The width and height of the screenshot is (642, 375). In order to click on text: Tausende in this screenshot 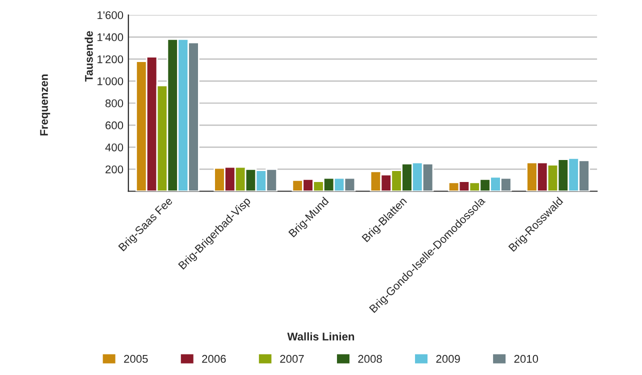, I will do `click(88, 56)`.